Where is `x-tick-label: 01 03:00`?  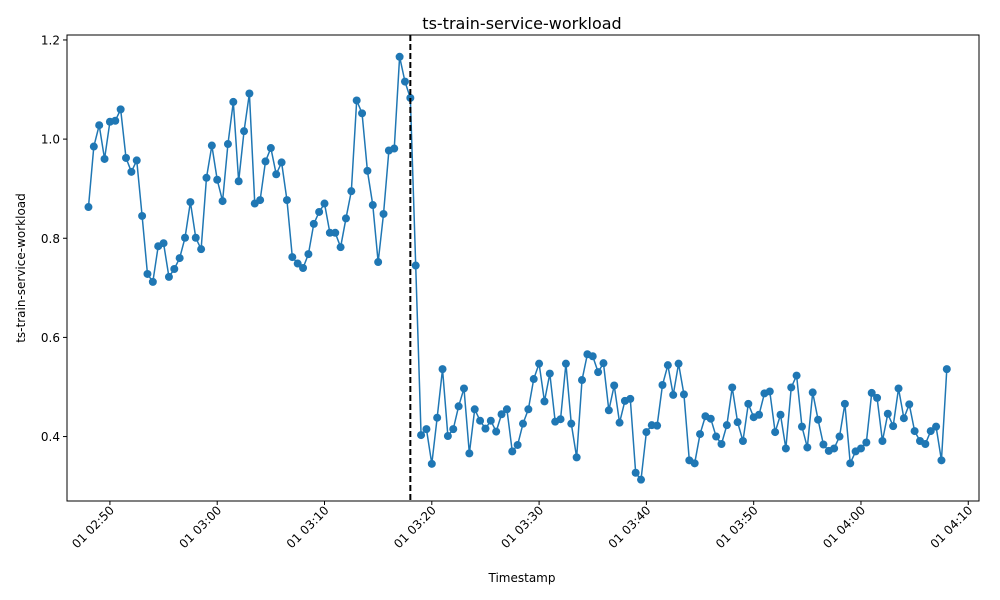 x-tick-label: 01 03:00 is located at coordinates (200, 527).